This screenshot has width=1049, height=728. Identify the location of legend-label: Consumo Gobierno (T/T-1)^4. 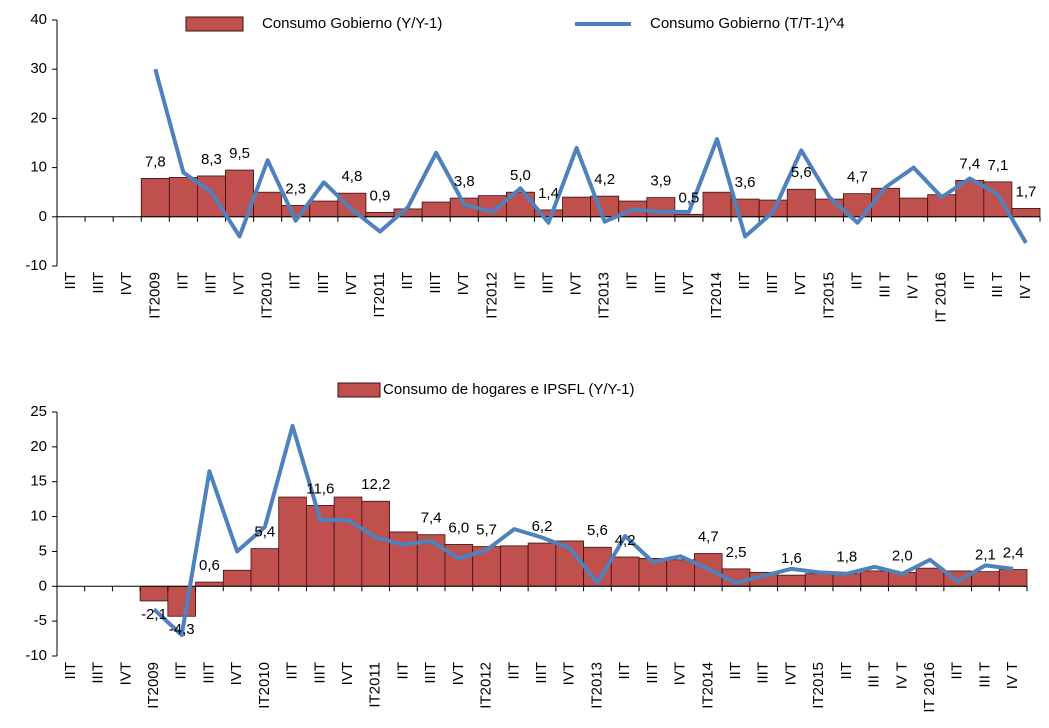
(747, 23).